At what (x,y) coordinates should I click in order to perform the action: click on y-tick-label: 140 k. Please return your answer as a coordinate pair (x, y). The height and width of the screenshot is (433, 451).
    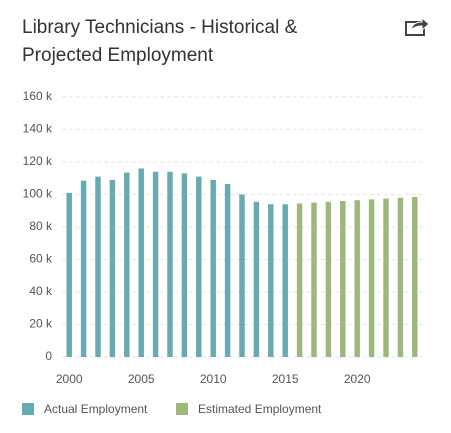
    Looking at the image, I should click on (38, 129).